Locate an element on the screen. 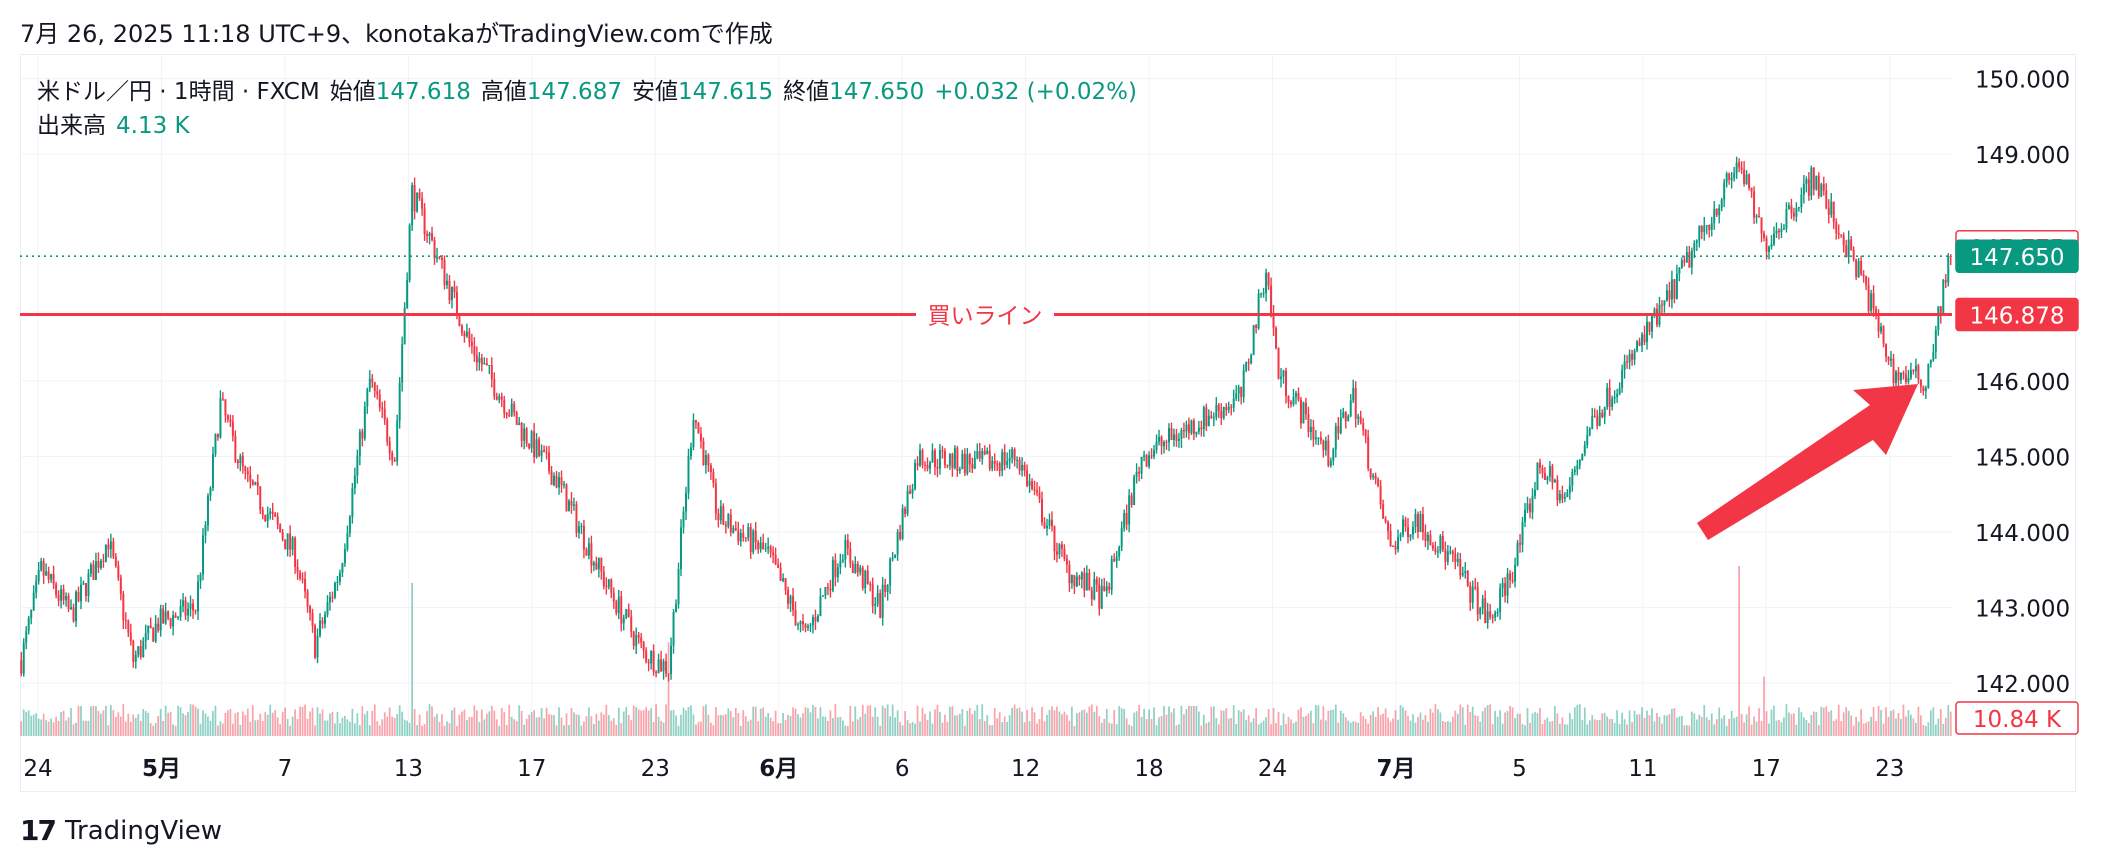  tradingview-brand: TradingView is located at coordinates (143, 830).